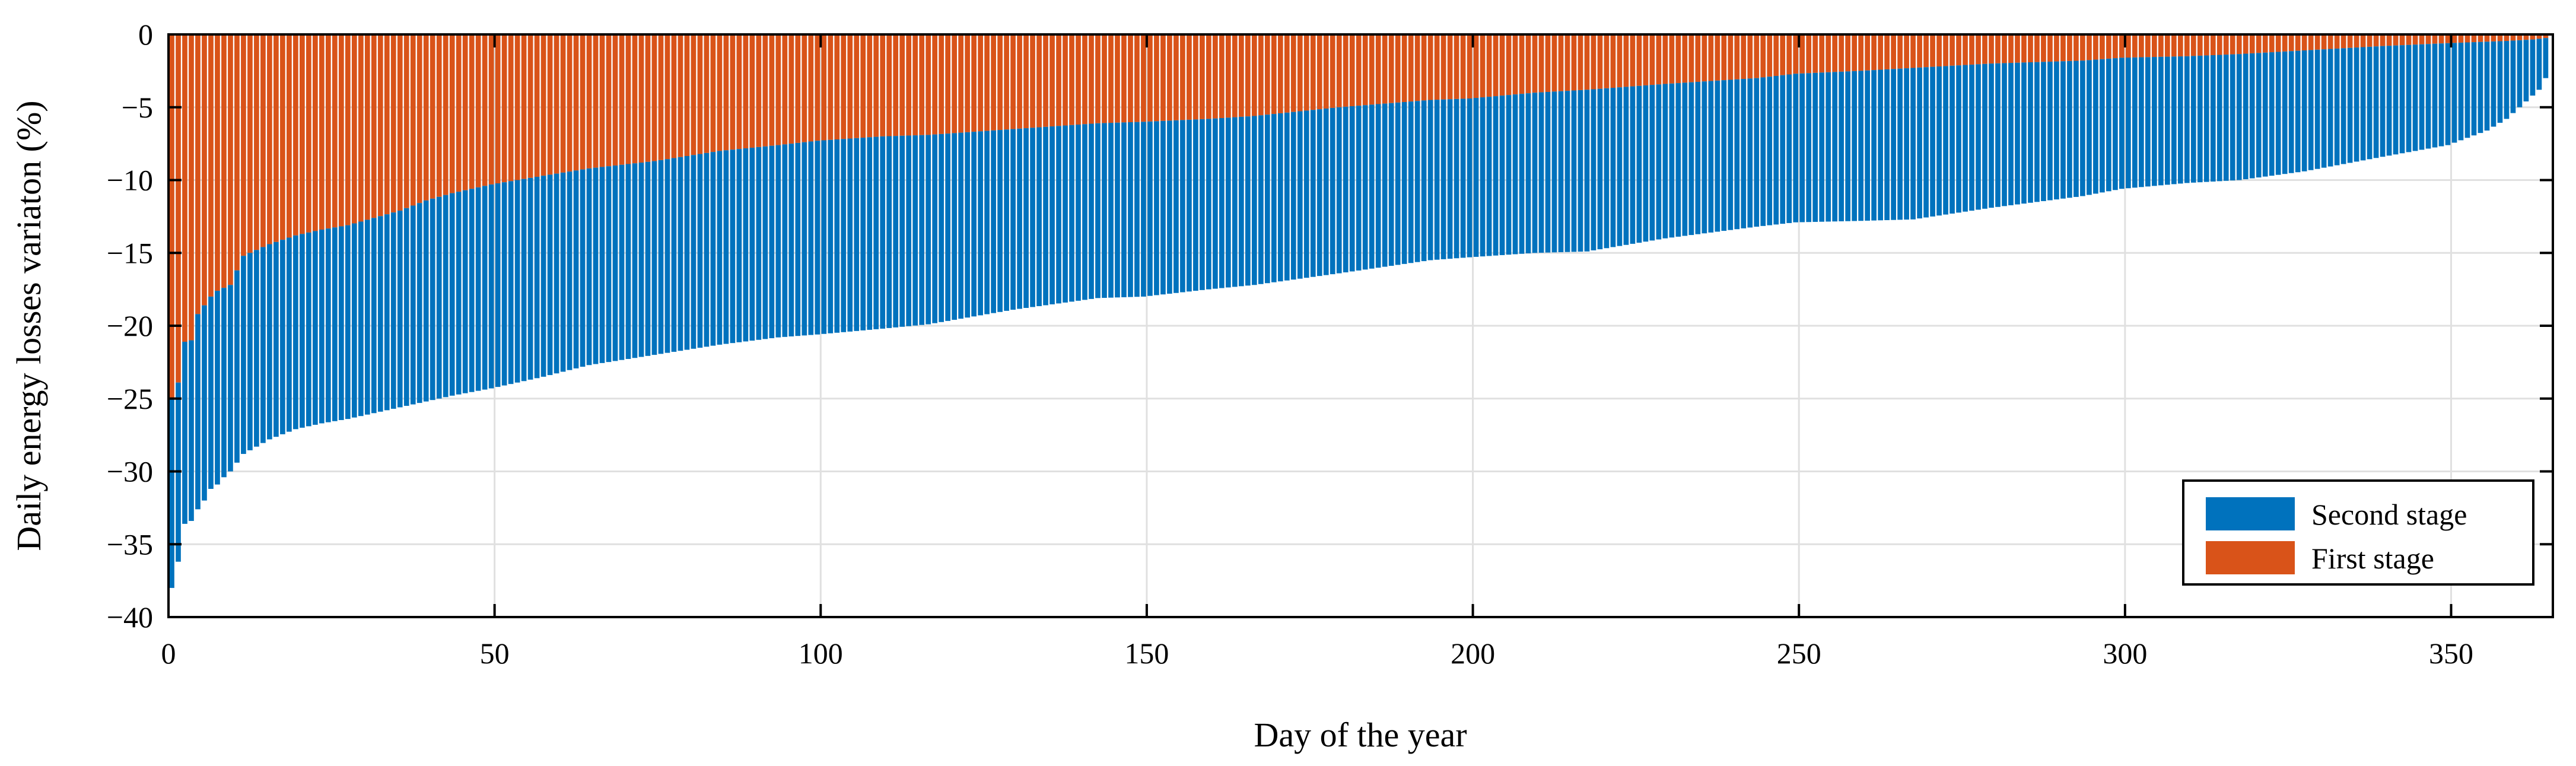  Describe the element at coordinates (130, 398) in the screenshot. I see `y-tick-label: −25` at that location.